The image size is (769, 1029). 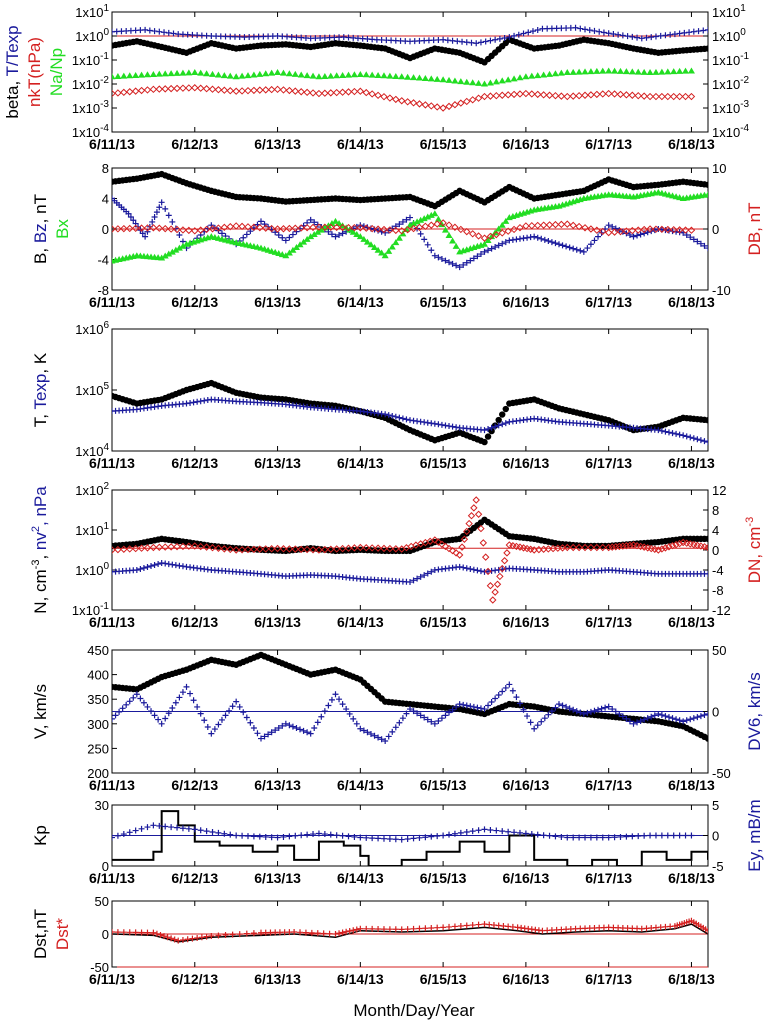 I want to click on y-tick-label: 1x10¹, so click(x=92, y=529).